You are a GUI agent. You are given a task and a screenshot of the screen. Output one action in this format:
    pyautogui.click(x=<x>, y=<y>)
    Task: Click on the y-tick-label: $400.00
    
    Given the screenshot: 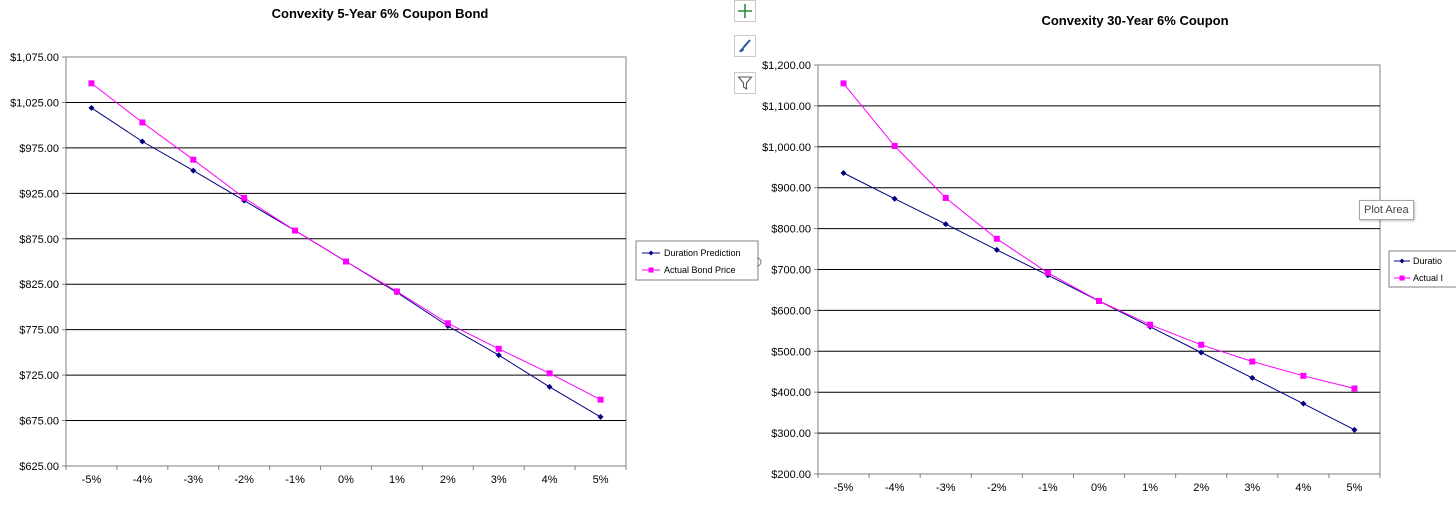 What is the action you would take?
    pyautogui.click(x=791, y=393)
    